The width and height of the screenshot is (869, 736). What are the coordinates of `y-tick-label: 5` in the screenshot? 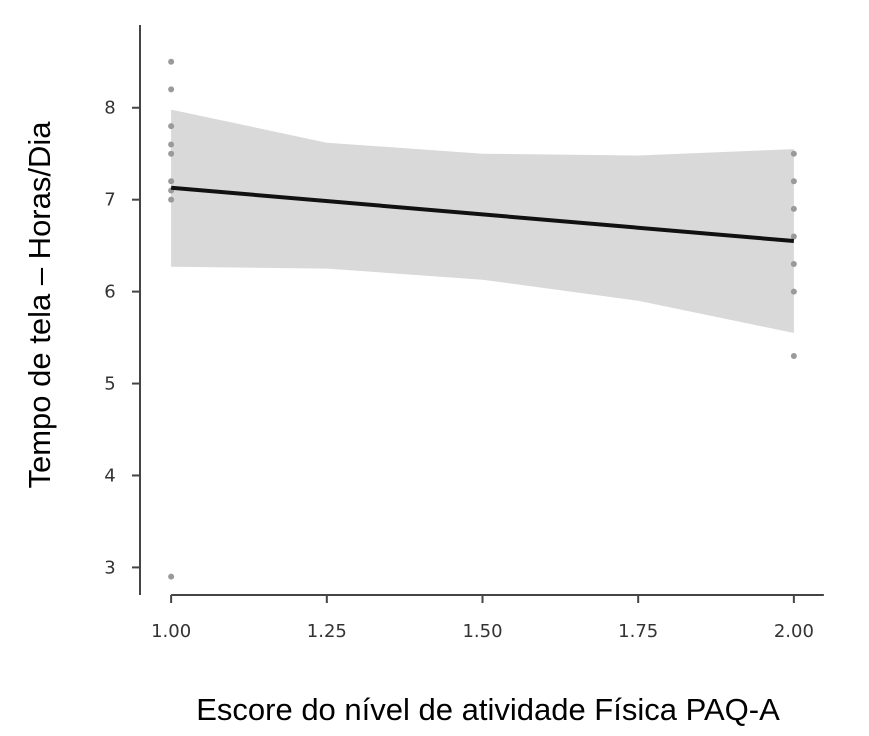 It's located at (109, 384).